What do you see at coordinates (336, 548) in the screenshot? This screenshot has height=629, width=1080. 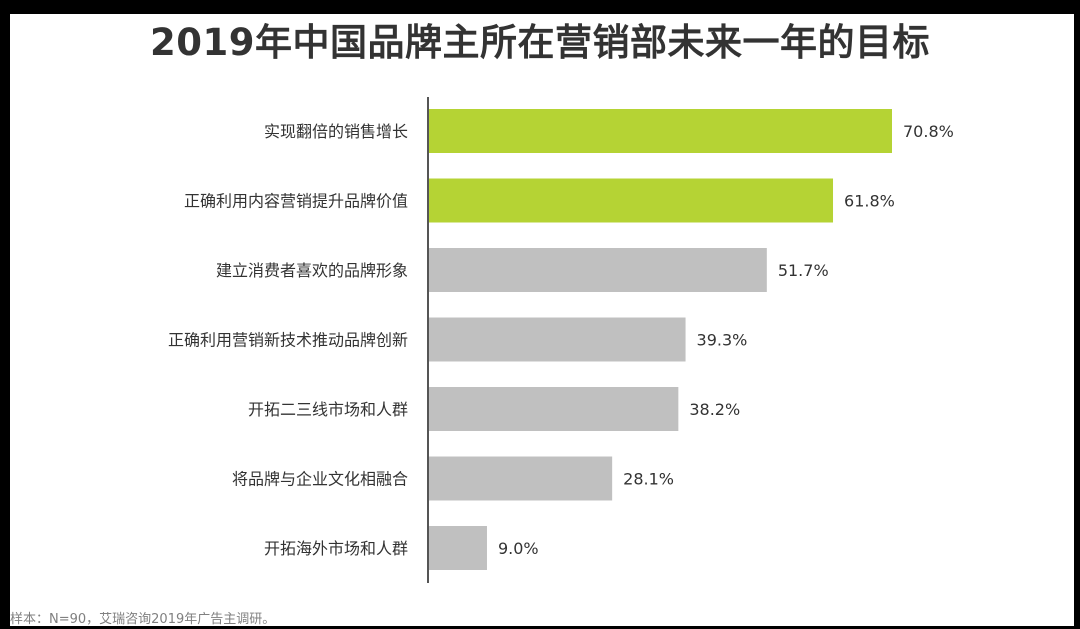 I see `category-label: 开拓海外市场和人群` at bounding box center [336, 548].